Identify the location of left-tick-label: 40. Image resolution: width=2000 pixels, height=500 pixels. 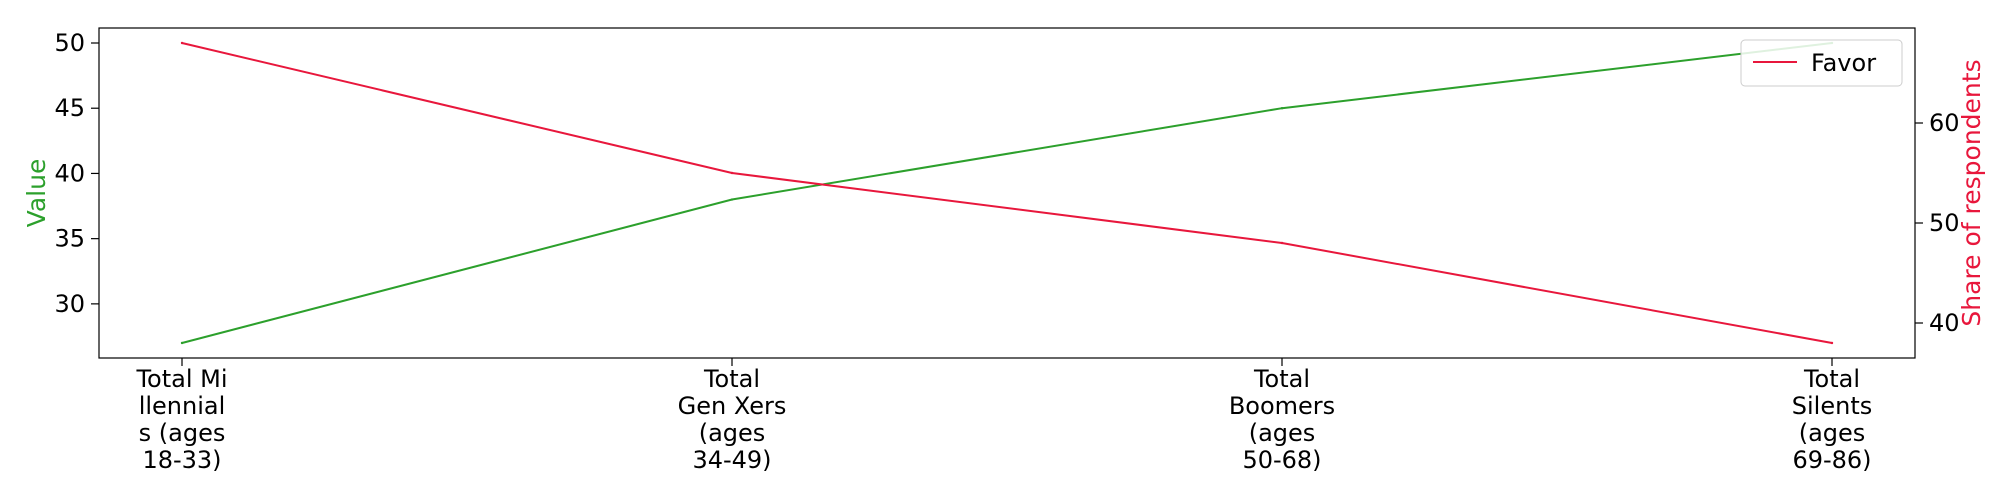
(69, 173).